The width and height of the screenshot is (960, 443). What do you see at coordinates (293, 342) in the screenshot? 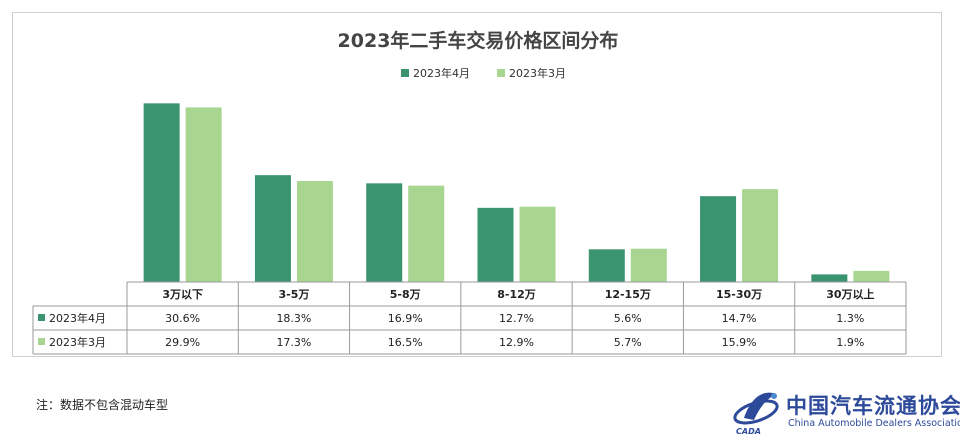
I see `data-label-1-1: 17.3%` at bounding box center [293, 342].